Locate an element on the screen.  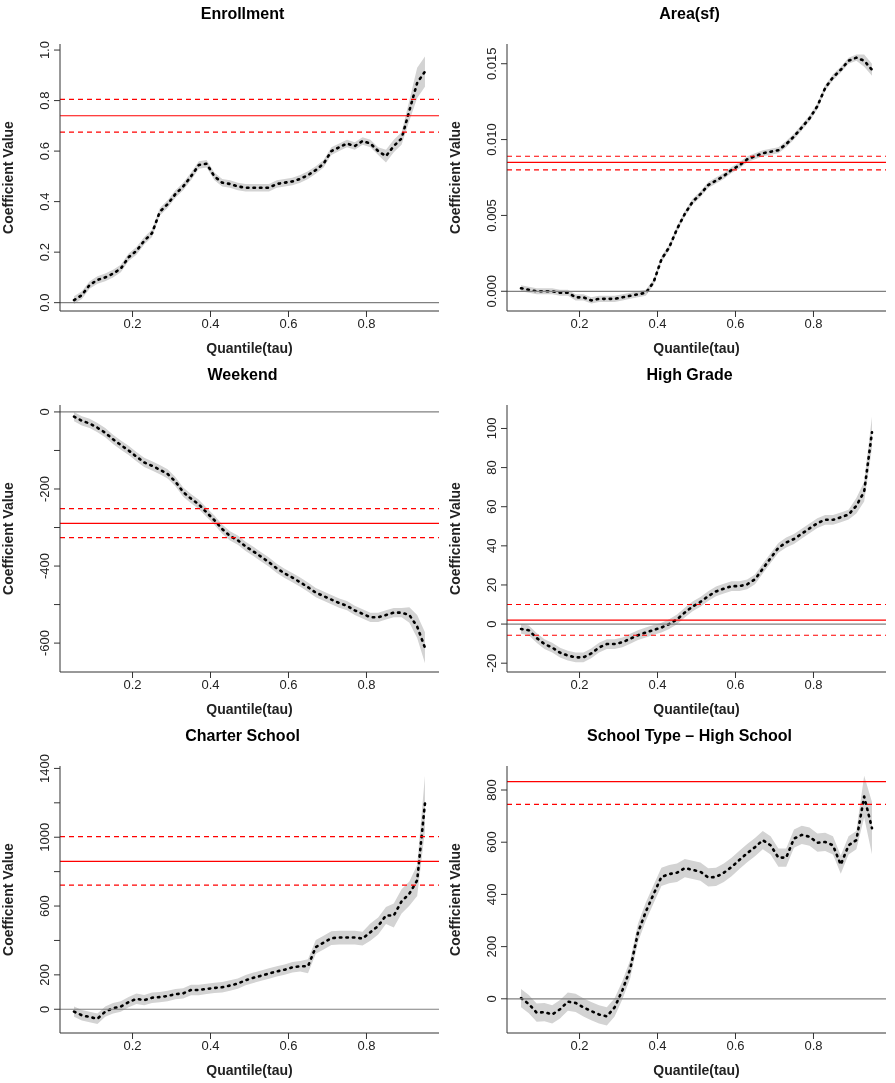
y-tick-label: 0.2 is located at coordinates (44, 252).